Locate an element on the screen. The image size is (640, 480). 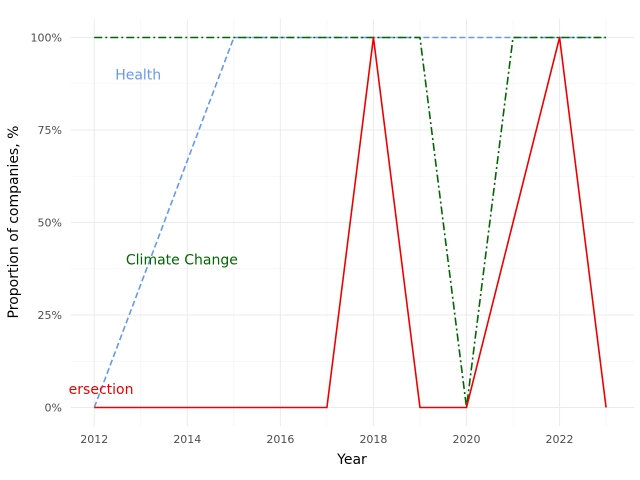
x-tick-label: 2014 is located at coordinates (187, 439).